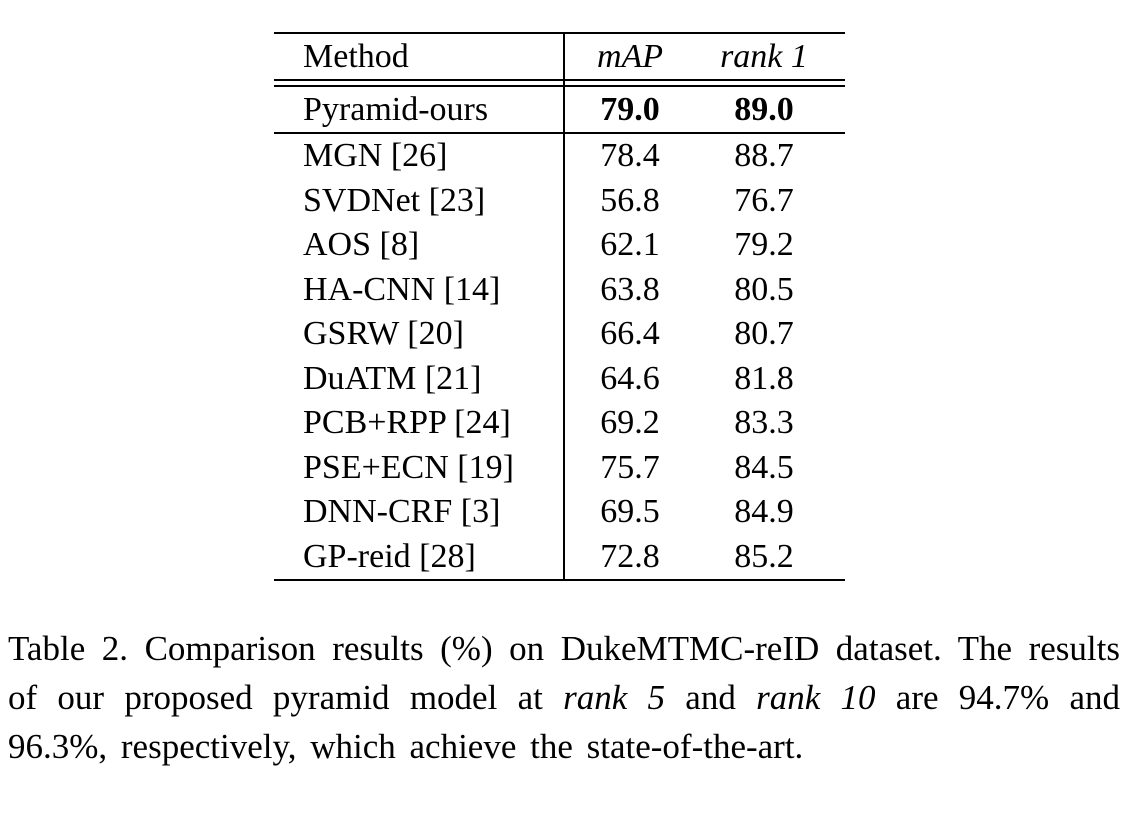 The width and height of the screenshot is (1127, 823). I want to click on map-cell: 72.8, so click(630, 556).